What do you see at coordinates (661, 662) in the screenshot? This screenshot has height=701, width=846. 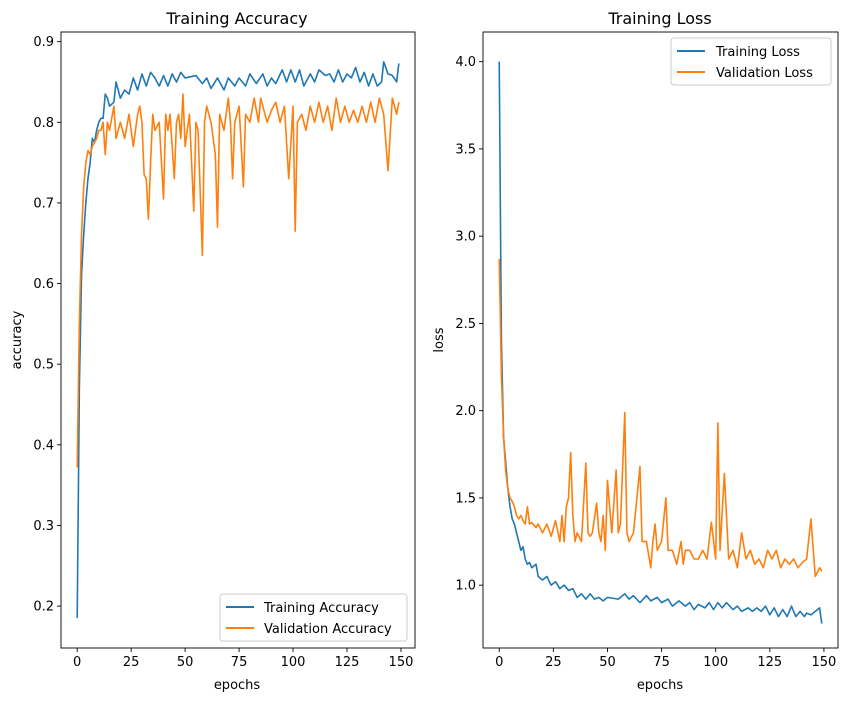 I see `loss-xtick-label: 75` at bounding box center [661, 662].